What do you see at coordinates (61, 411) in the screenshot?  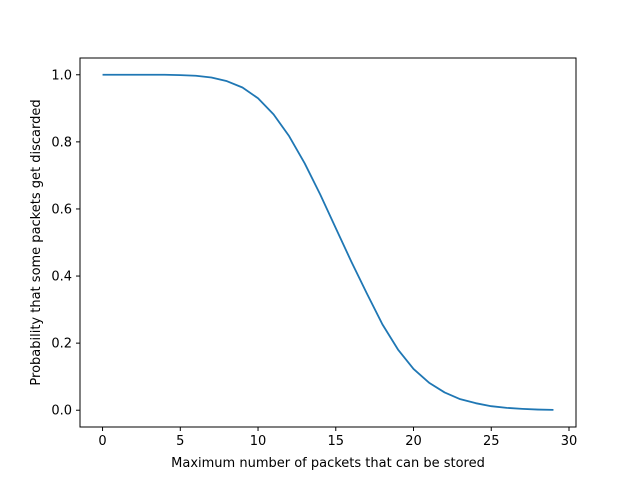 I see `y-tick-label: 0.0` at bounding box center [61, 411].